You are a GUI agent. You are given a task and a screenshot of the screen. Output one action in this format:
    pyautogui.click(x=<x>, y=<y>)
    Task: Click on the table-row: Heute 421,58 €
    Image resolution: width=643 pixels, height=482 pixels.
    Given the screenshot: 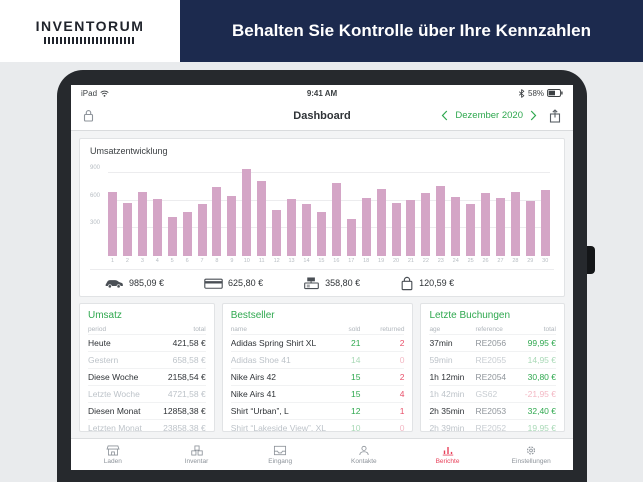 What is the action you would take?
    pyautogui.click(x=147, y=342)
    